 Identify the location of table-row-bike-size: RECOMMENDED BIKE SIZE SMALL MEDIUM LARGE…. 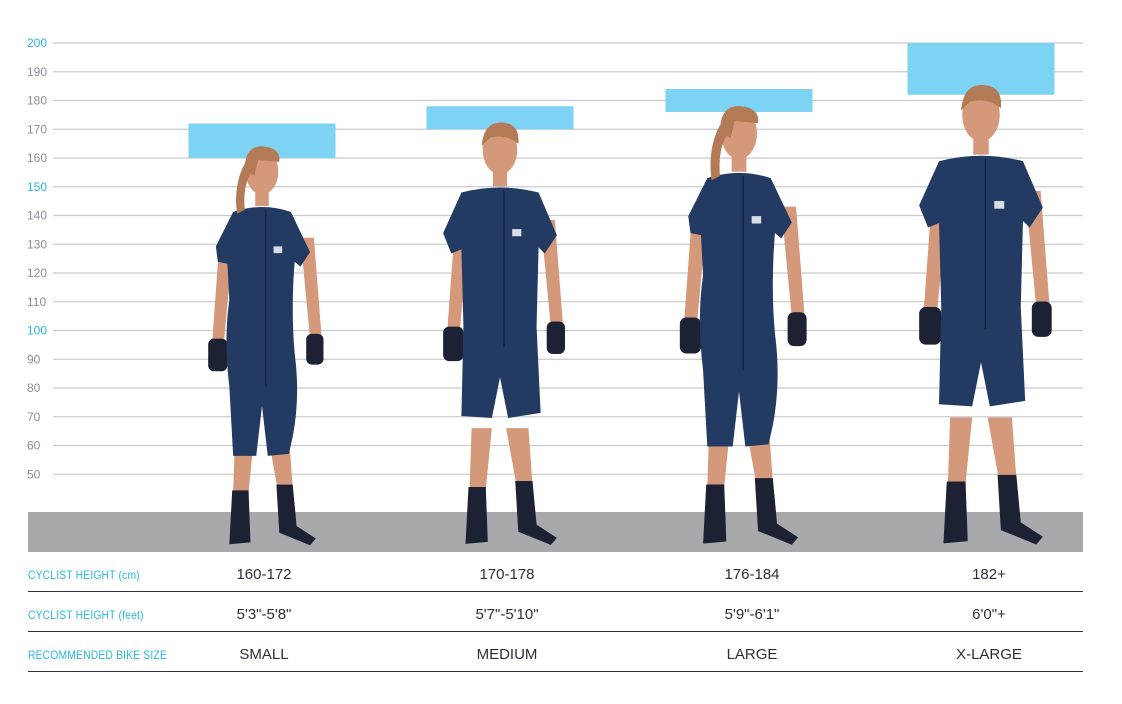
(555, 652).